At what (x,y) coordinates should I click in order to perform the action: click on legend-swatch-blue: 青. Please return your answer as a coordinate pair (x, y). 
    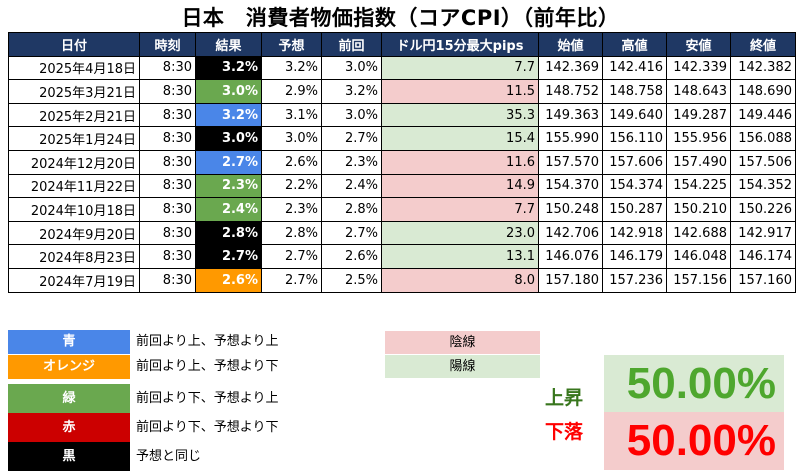
    Looking at the image, I should click on (69, 342).